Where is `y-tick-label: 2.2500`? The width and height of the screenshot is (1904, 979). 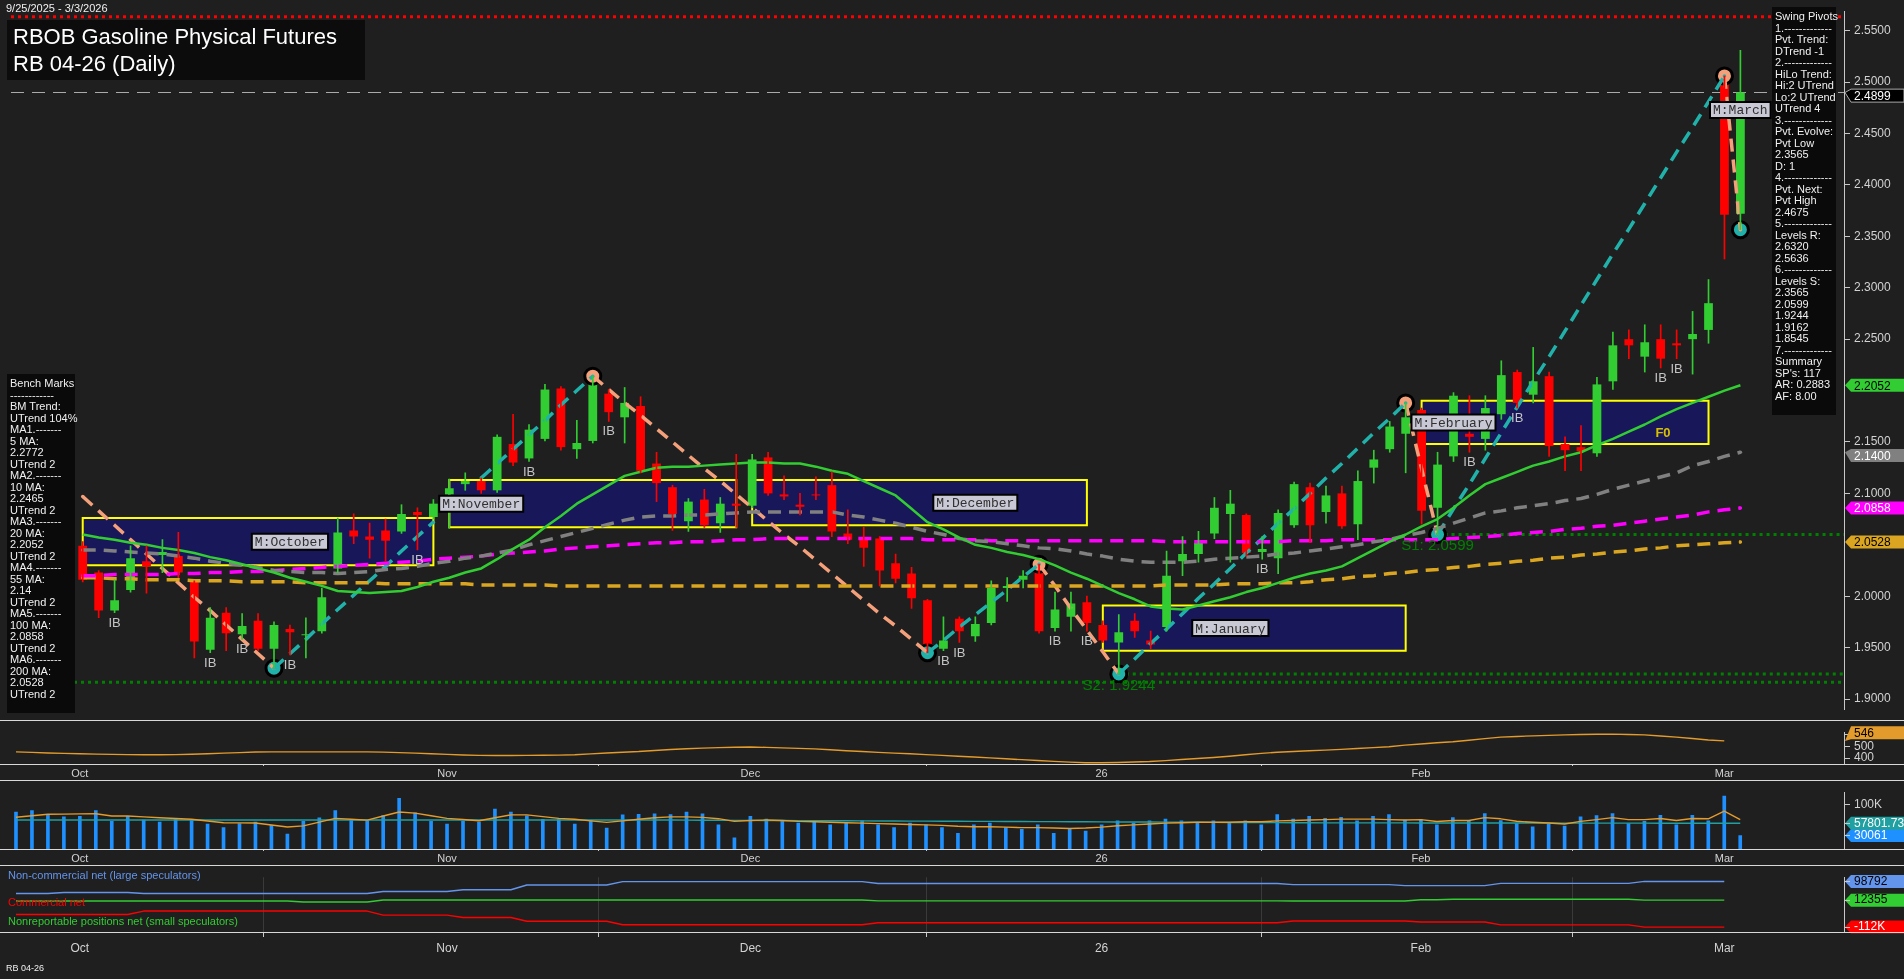 y-tick-label: 2.2500 is located at coordinates (1873, 338).